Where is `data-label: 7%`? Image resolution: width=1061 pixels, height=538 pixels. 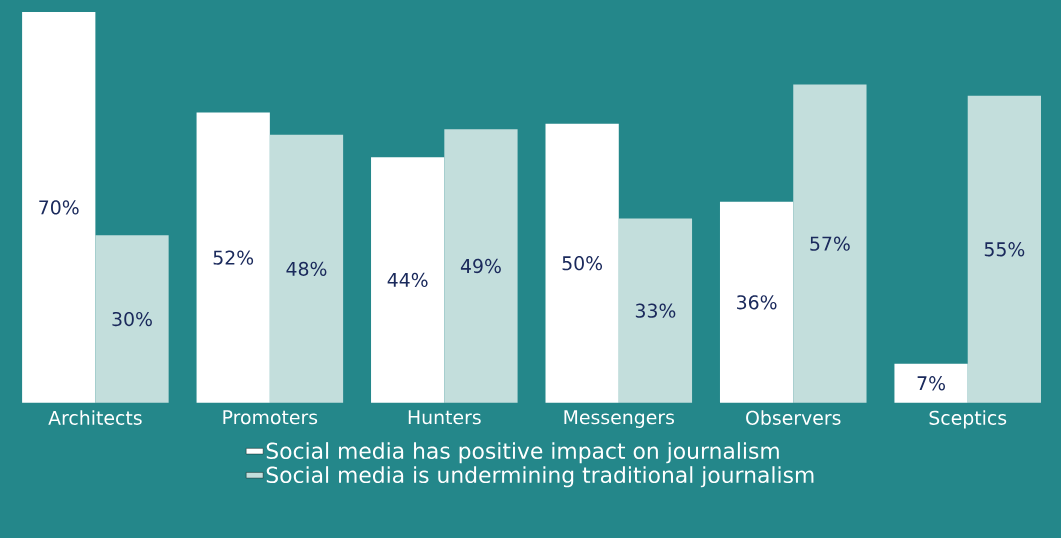 data-label: 7% is located at coordinates (931, 383).